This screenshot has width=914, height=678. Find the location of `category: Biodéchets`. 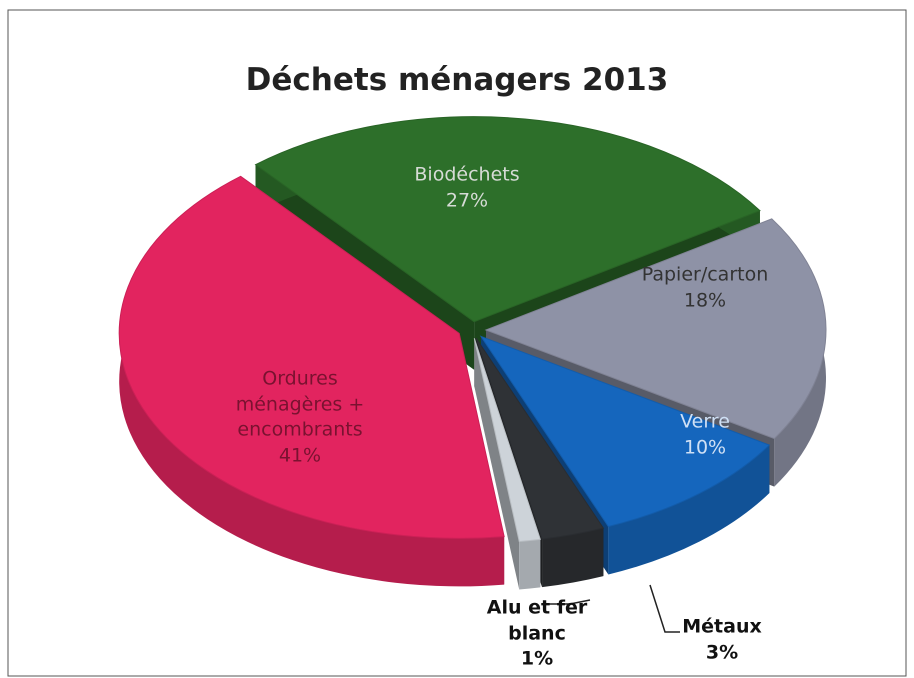

category: Biodéchets is located at coordinates (467, 174).